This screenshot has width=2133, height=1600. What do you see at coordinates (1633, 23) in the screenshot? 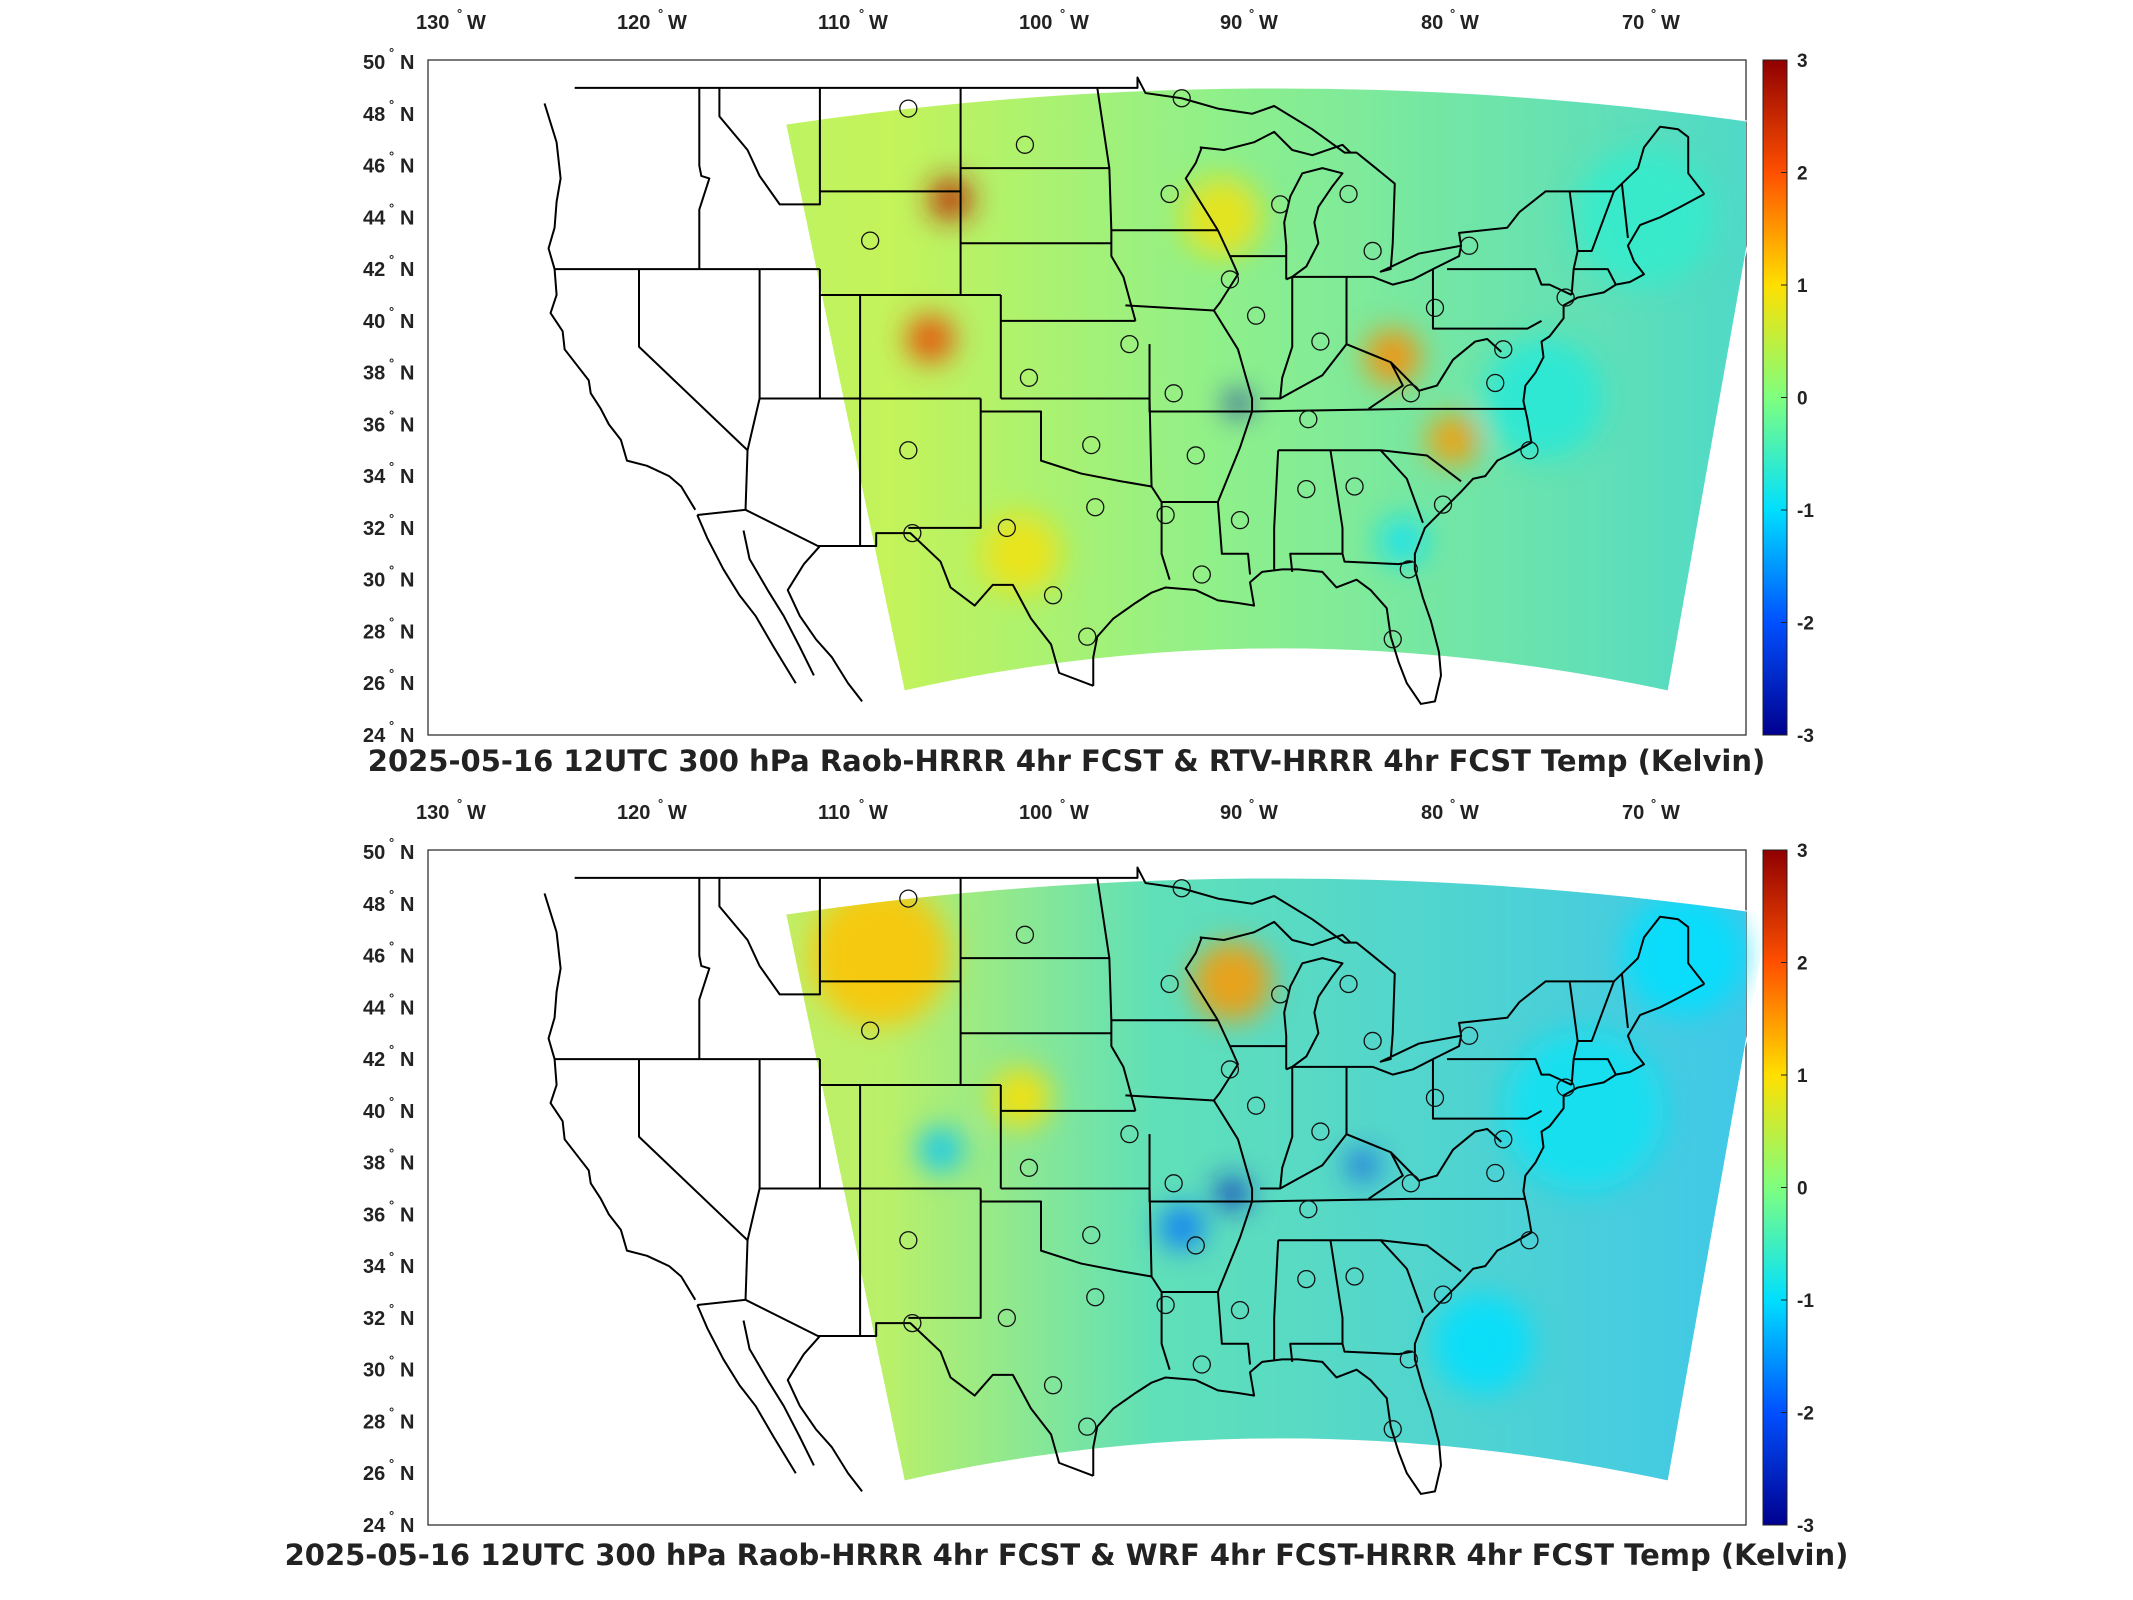
I see `longitude-tick-label: 70` at bounding box center [1633, 23].